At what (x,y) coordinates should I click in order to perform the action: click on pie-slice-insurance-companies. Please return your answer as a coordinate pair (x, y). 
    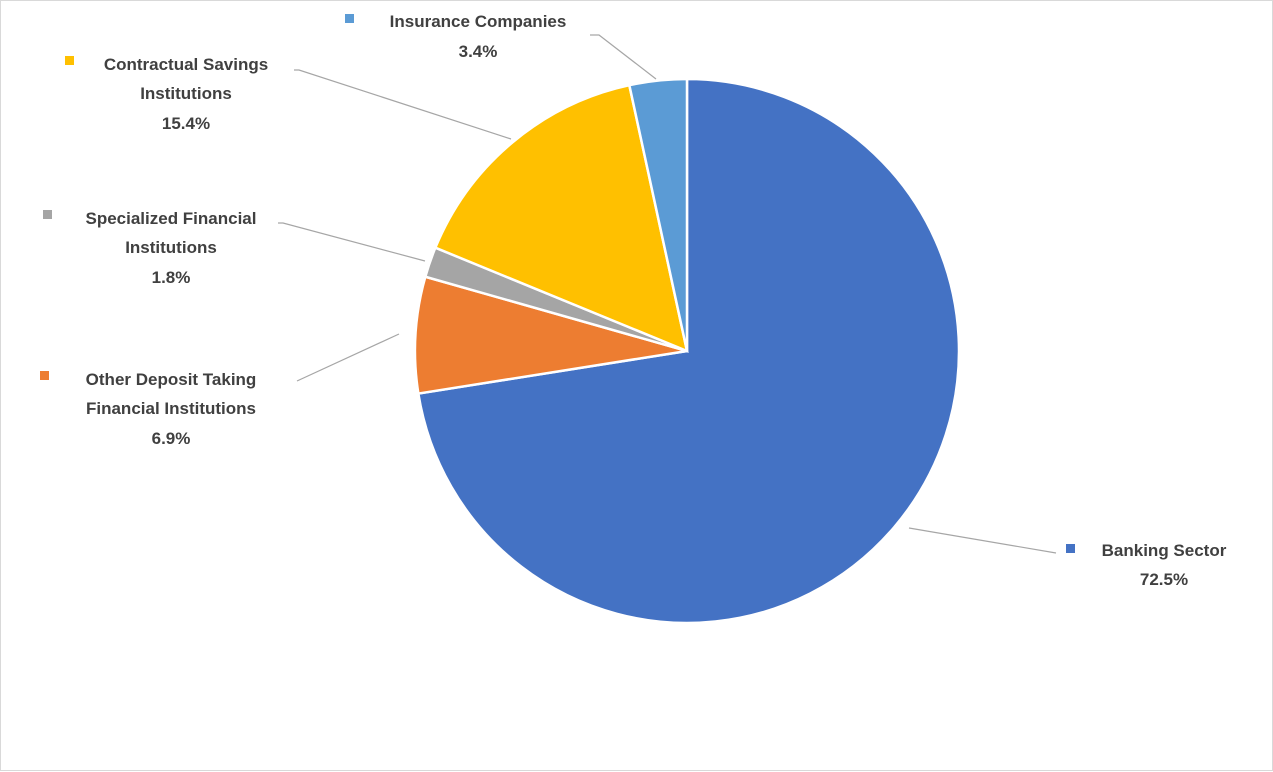
    Looking at the image, I should click on (658, 214).